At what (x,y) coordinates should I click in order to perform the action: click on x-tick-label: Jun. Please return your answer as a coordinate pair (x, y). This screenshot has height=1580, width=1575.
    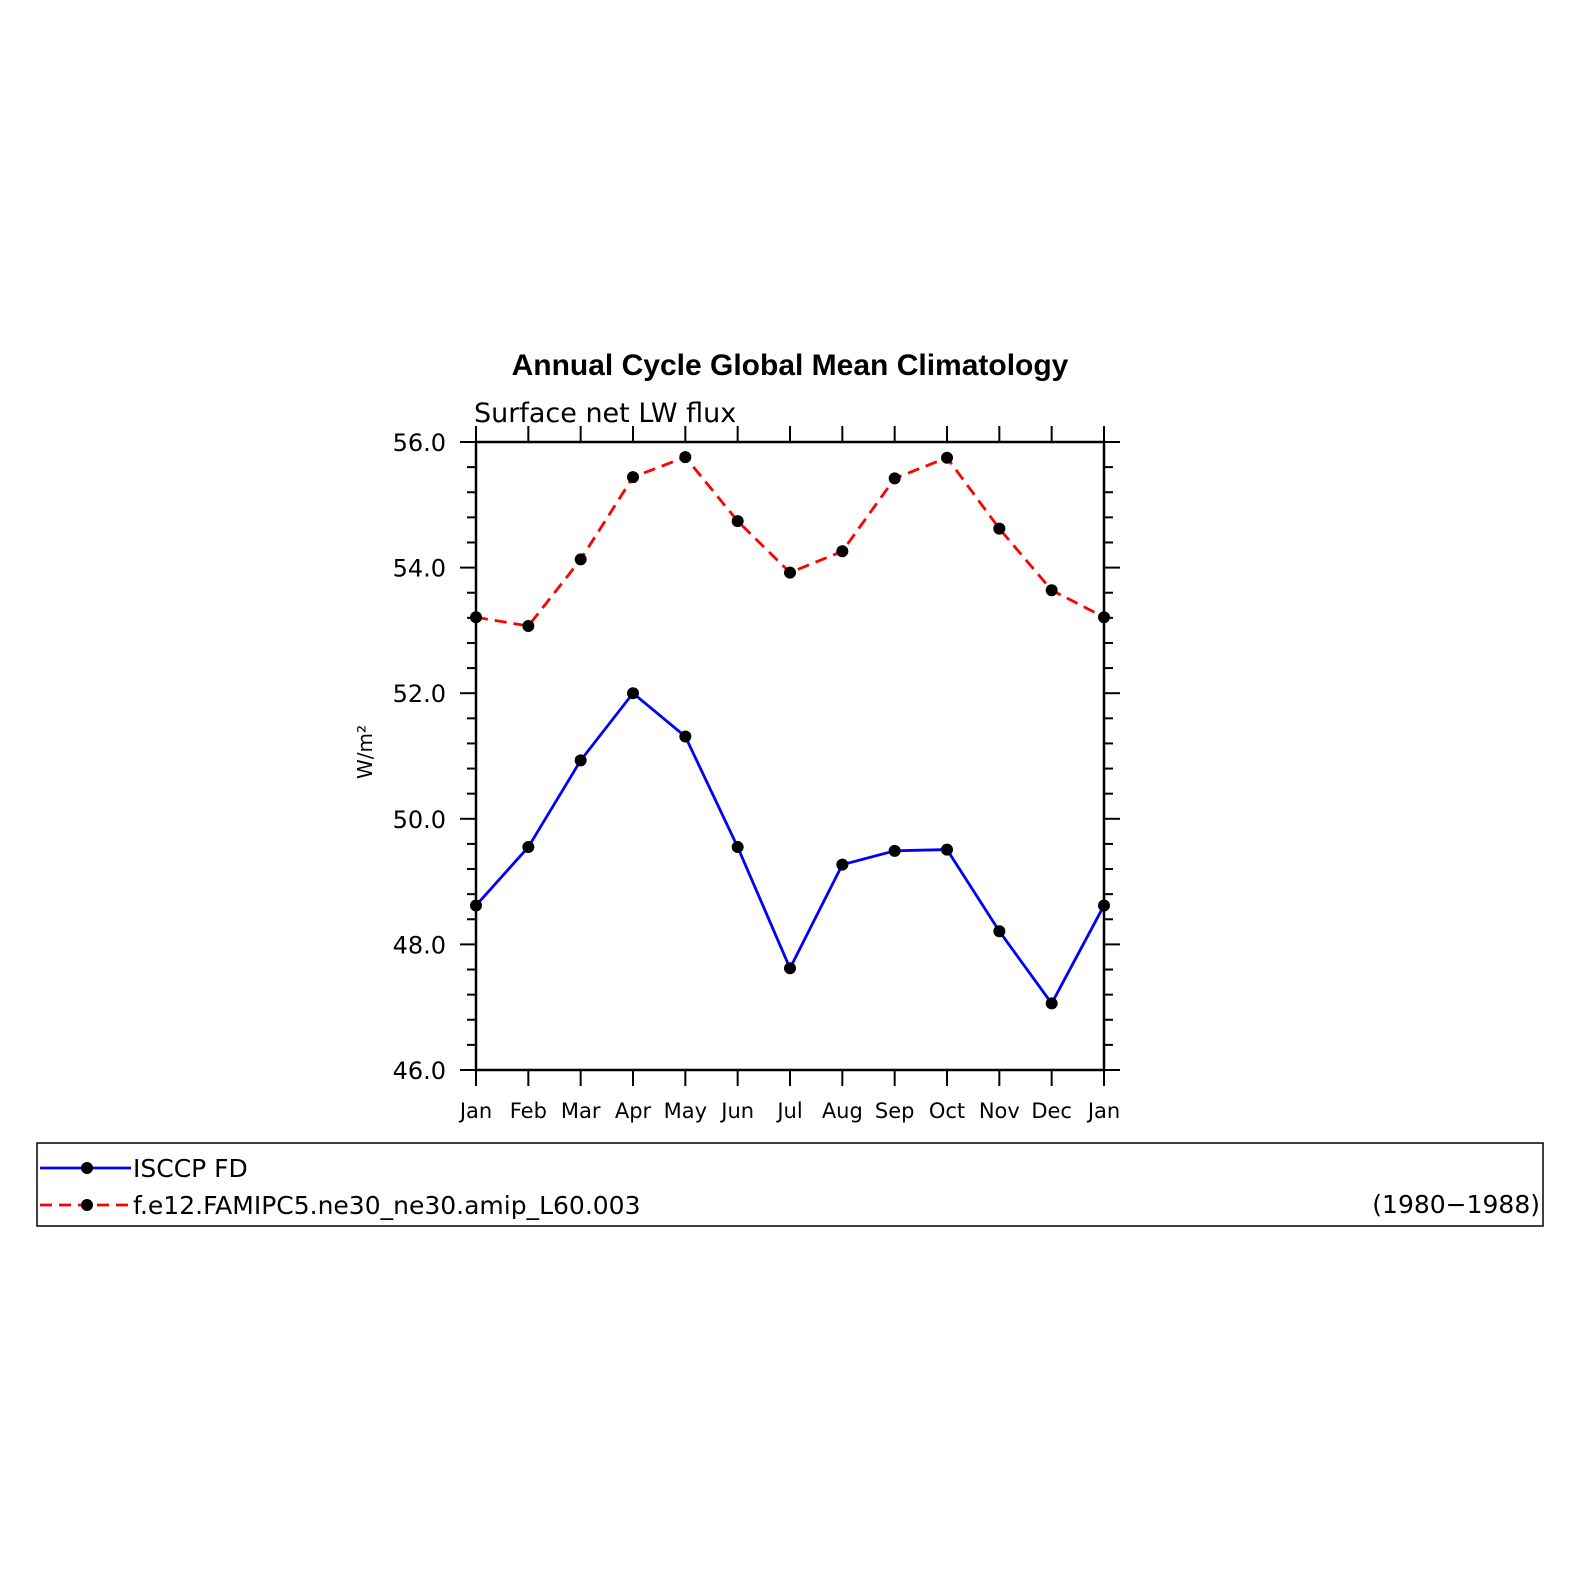
    Looking at the image, I should click on (736, 1111).